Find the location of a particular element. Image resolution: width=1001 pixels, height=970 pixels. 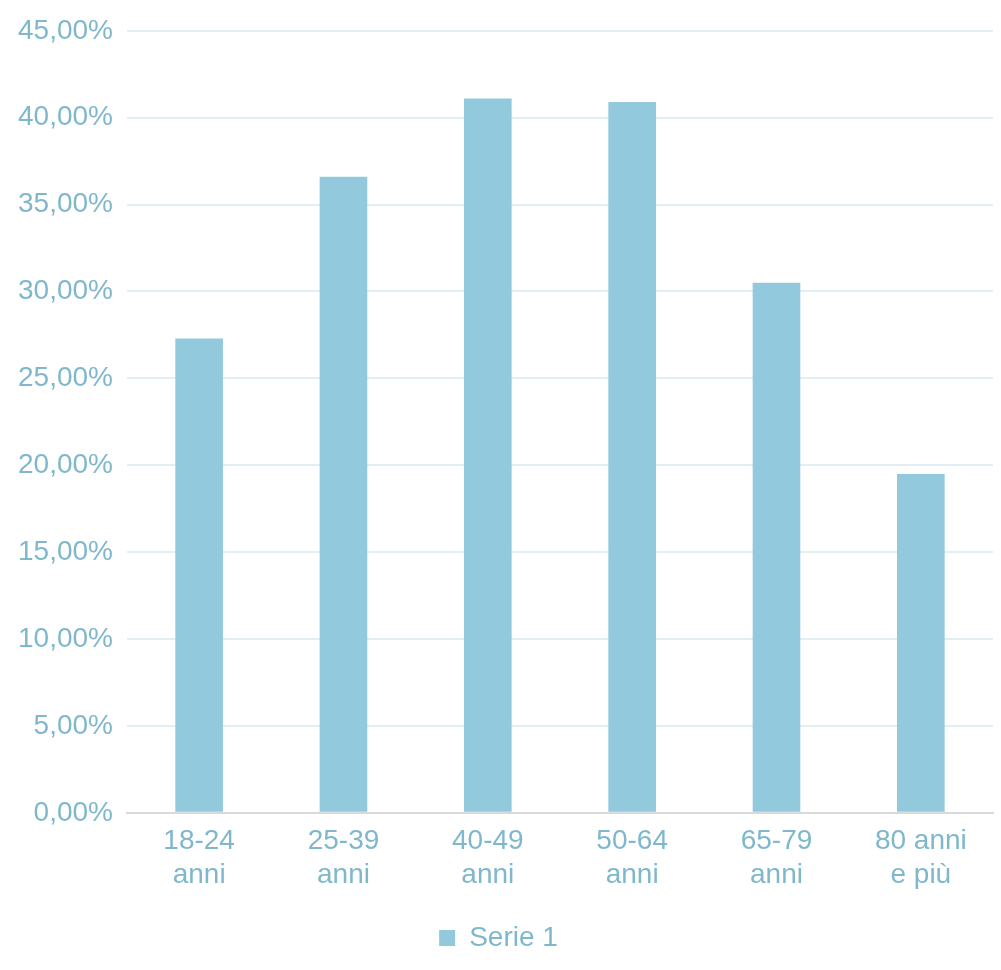

x-tick-label: 80 anni e più is located at coordinates (920, 856).